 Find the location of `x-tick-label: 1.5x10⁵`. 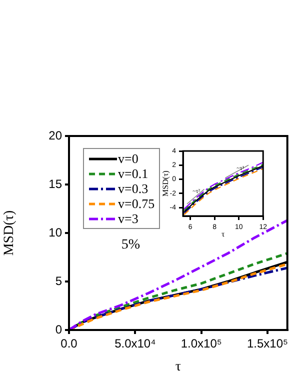

x-tick-label: 1.5x10⁵ is located at coordinates (267, 343).